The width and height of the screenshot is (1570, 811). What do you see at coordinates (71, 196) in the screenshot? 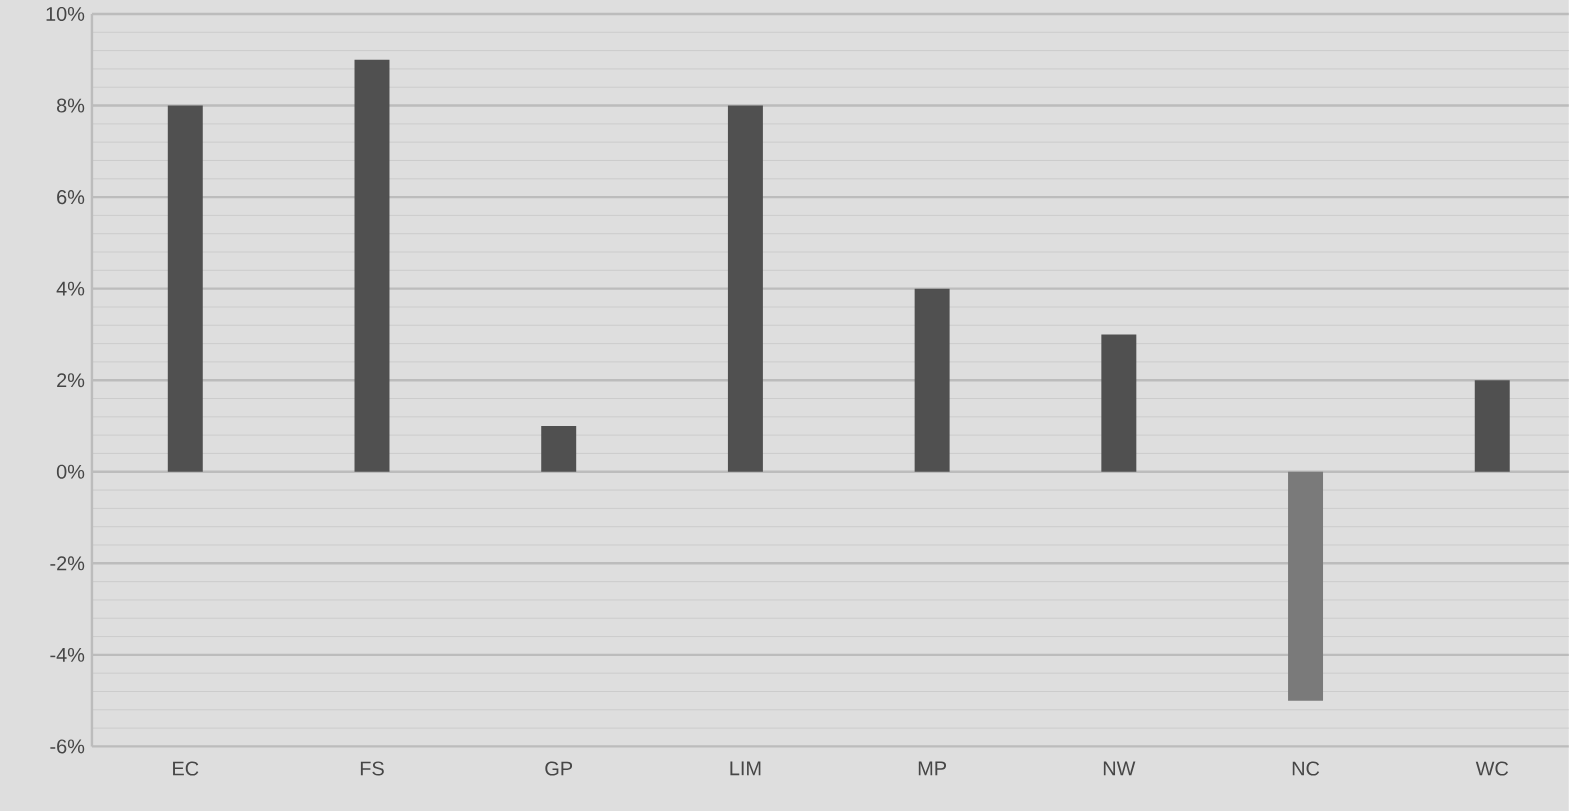
I see `y-tick-label: 6%` at bounding box center [71, 196].